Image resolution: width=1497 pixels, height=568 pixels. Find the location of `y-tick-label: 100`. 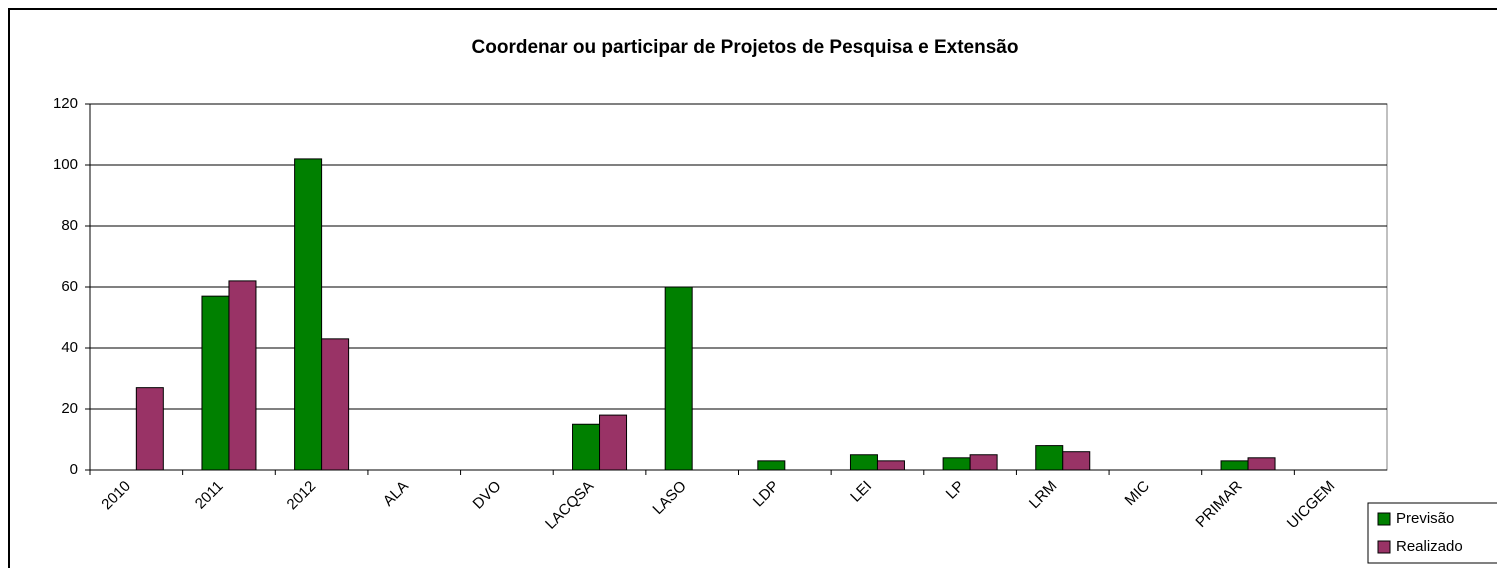

y-tick-label: 100 is located at coordinates (65, 164).